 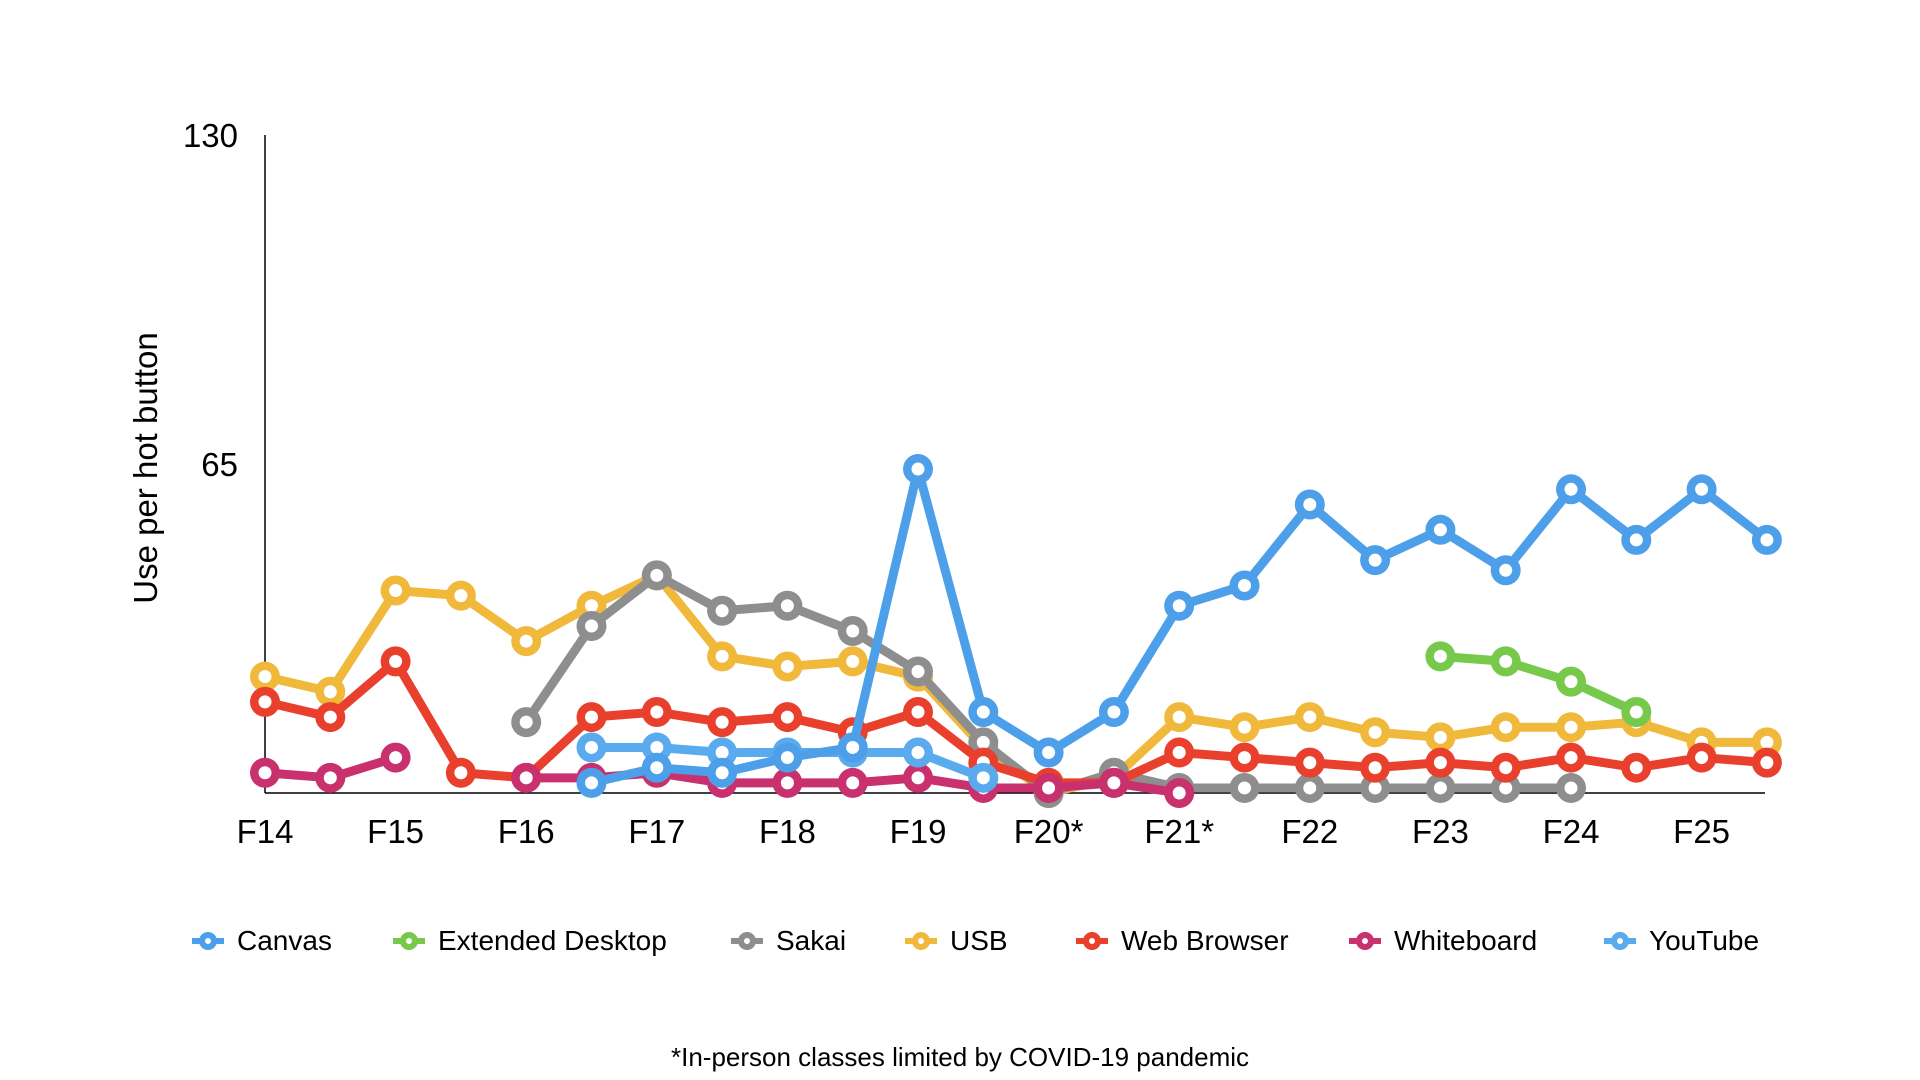 I want to click on legend-item-web-browser: Web Browser, so click(x=1182, y=941).